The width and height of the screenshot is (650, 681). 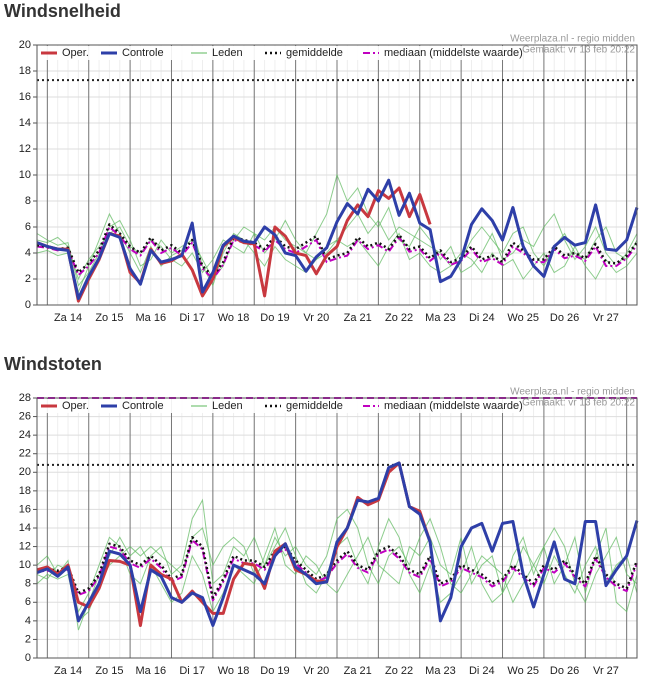 What do you see at coordinates (25, 454) in the screenshot?
I see `y-tick-label: 22` at bounding box center [25, 454].